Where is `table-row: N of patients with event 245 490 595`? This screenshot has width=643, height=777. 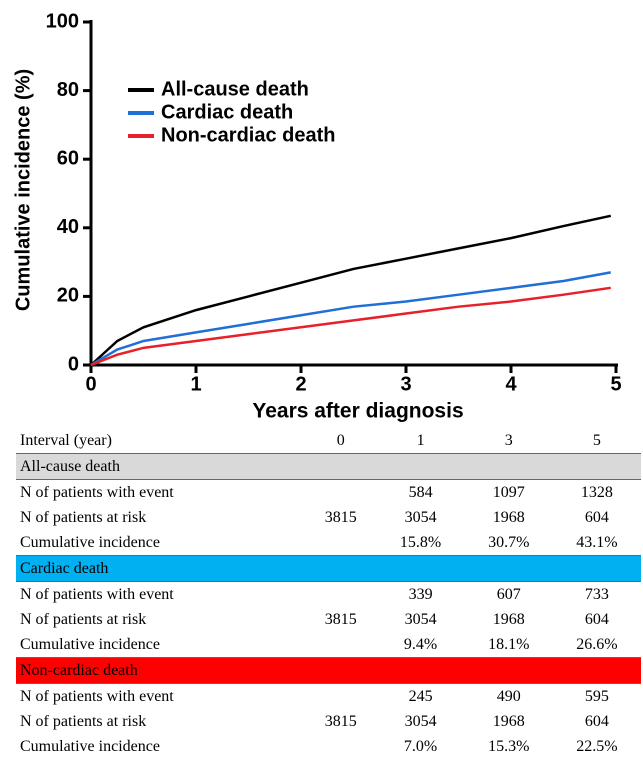 table-row: N of patients with event 245 490 595 is located at coordinates (328, 697).